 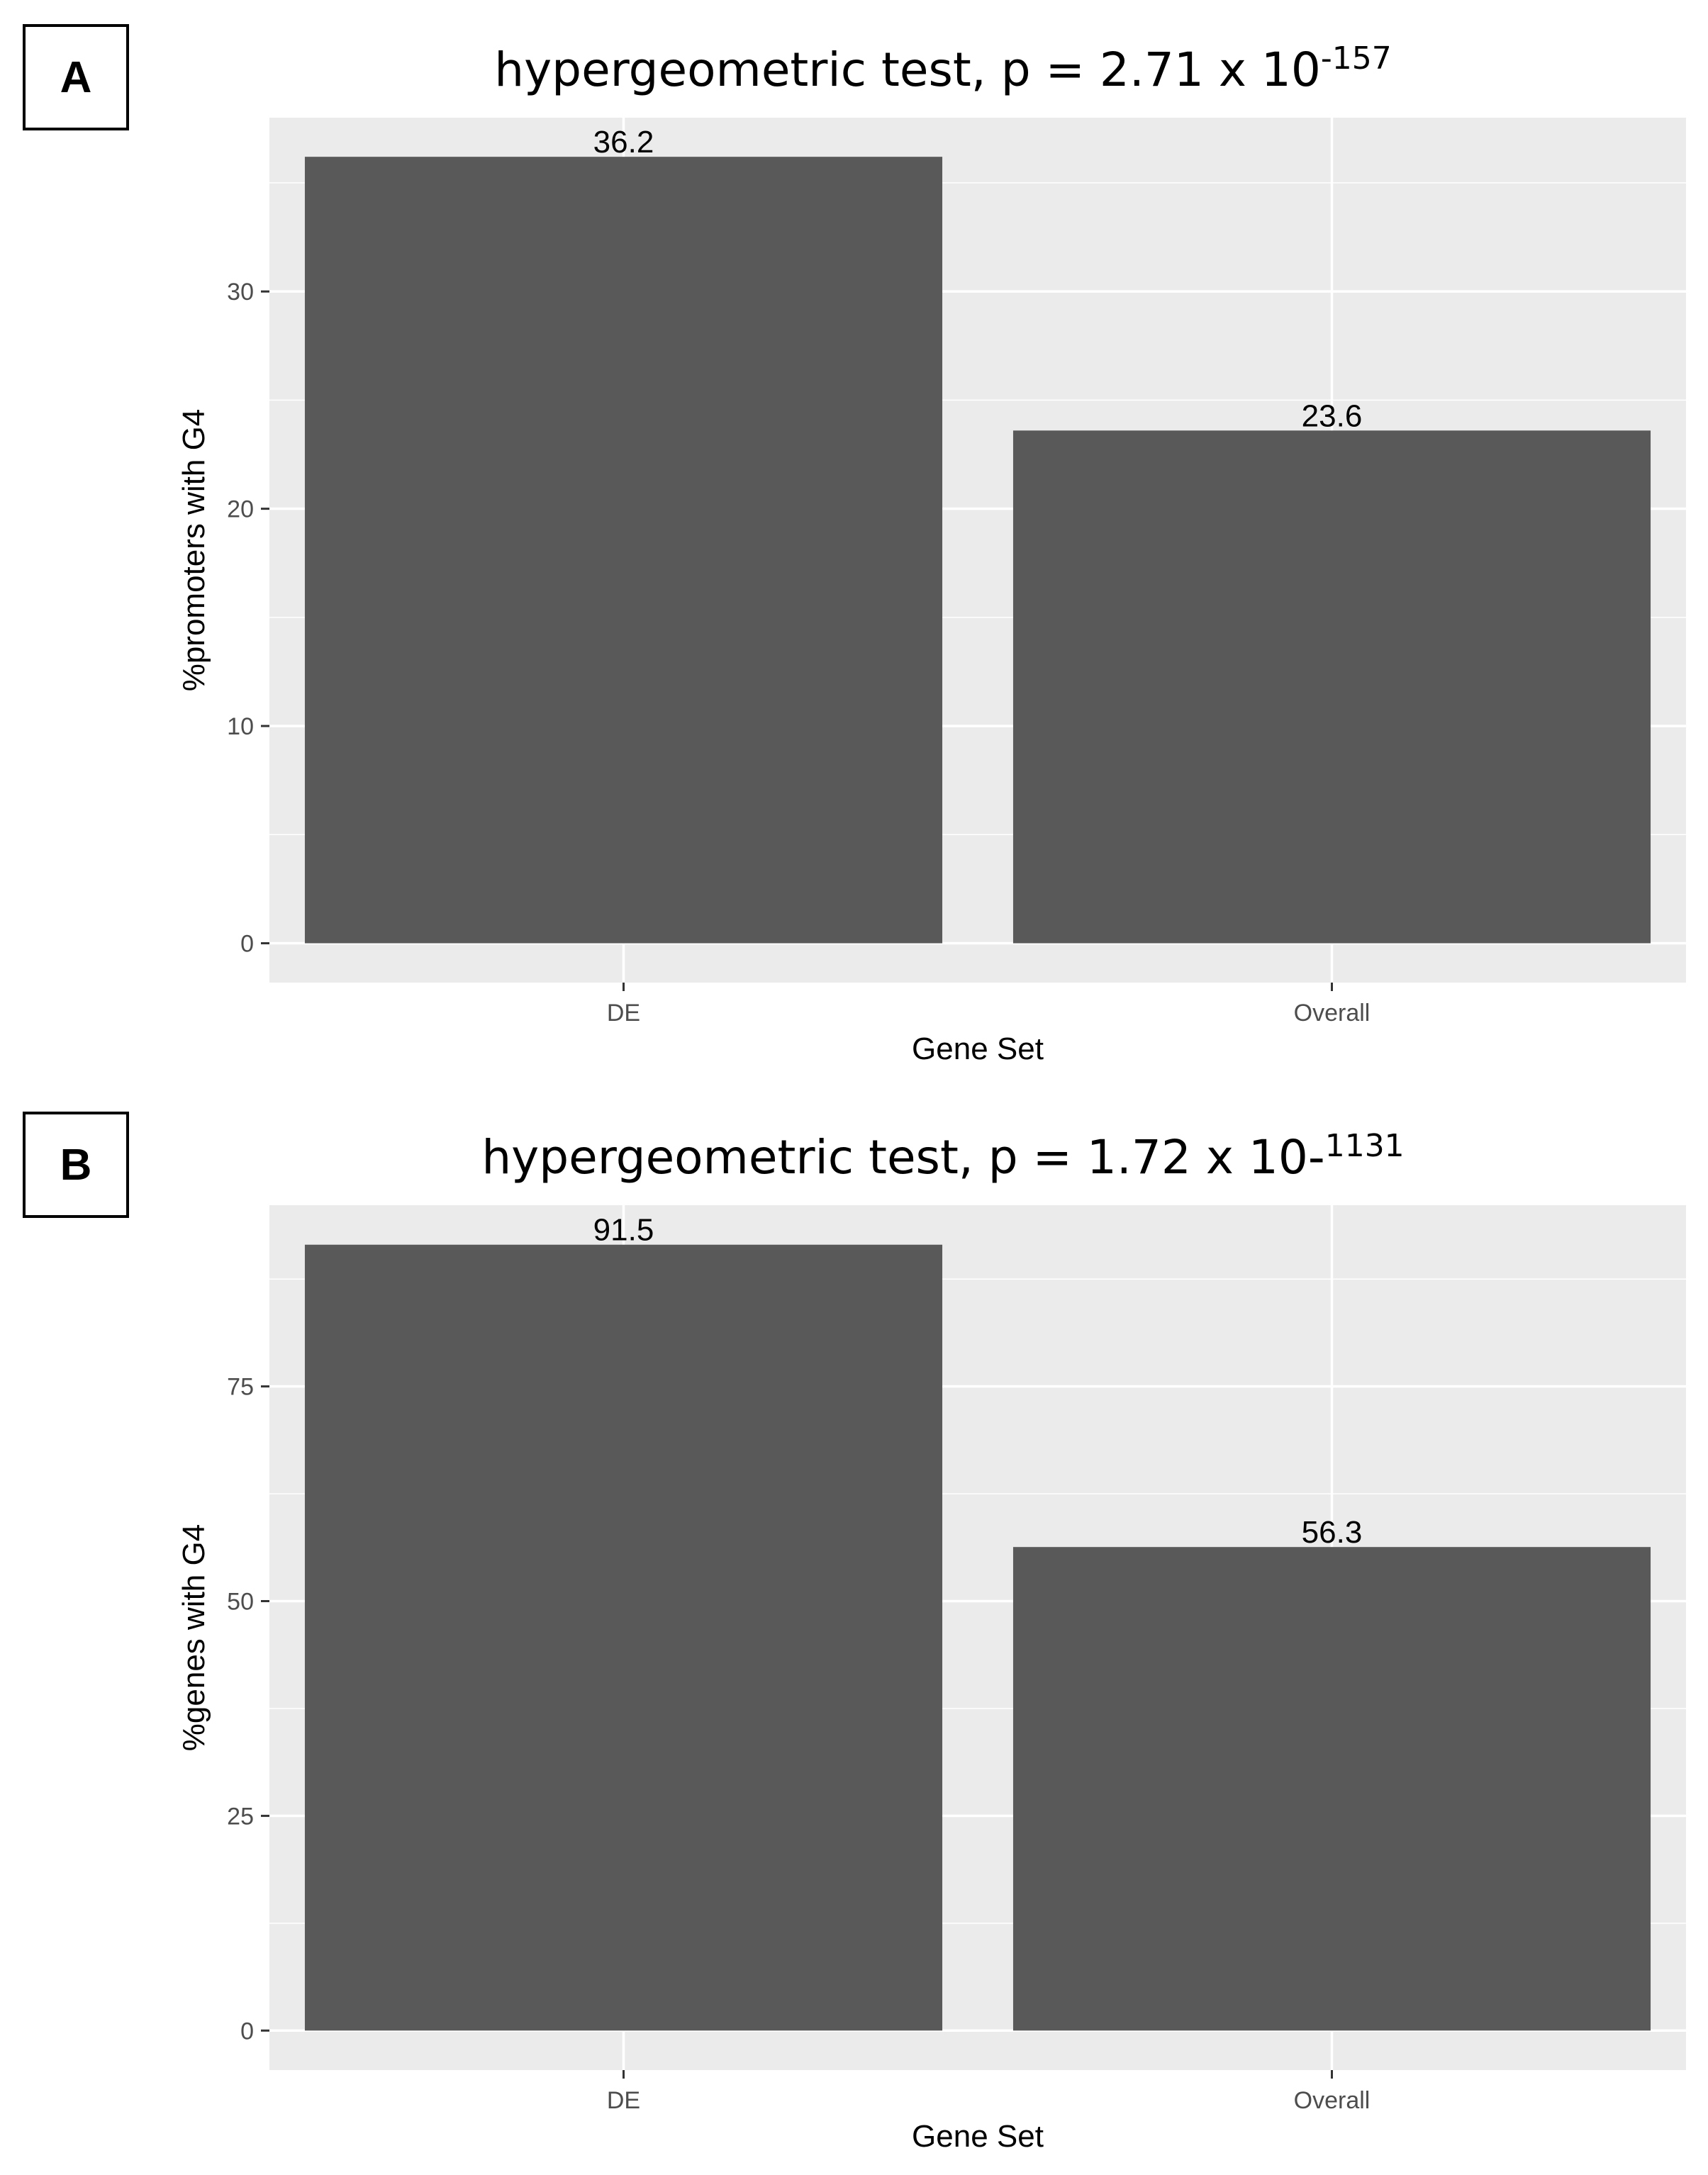 I want to click on chart-title: hypergeometric test, p = 1.72 x 10-1131, so click(x=943, y=1155).